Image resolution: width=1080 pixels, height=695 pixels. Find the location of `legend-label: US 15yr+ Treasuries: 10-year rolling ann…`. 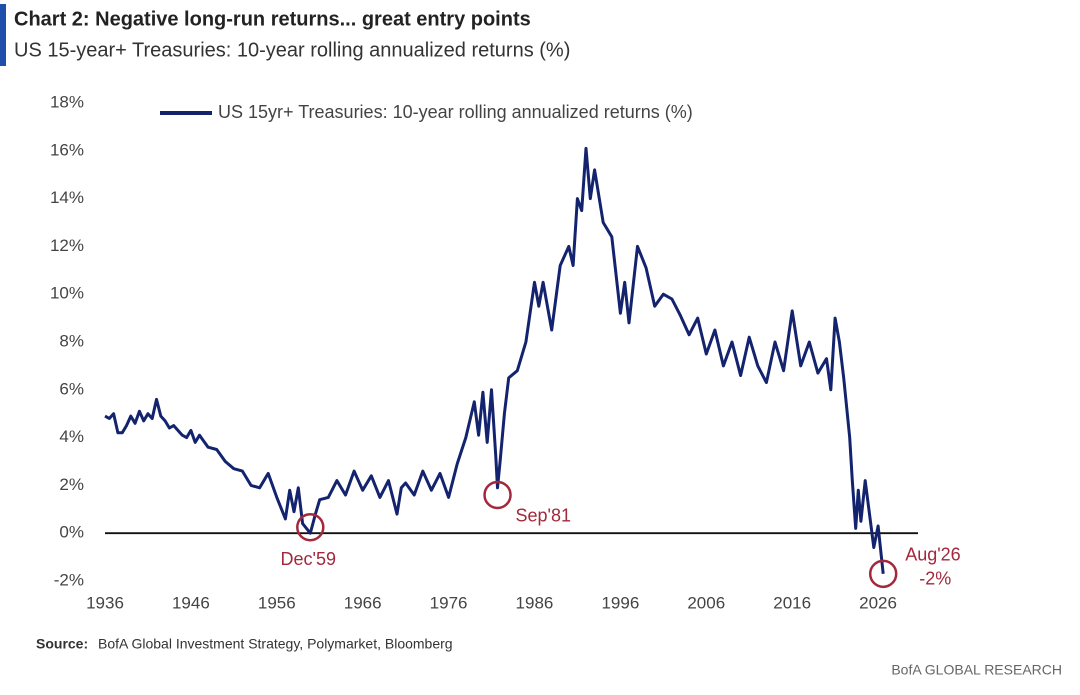

legend-label: US 15yr+ Treasuries: 10-year rolling ann… is located at coordinates (455, 112).